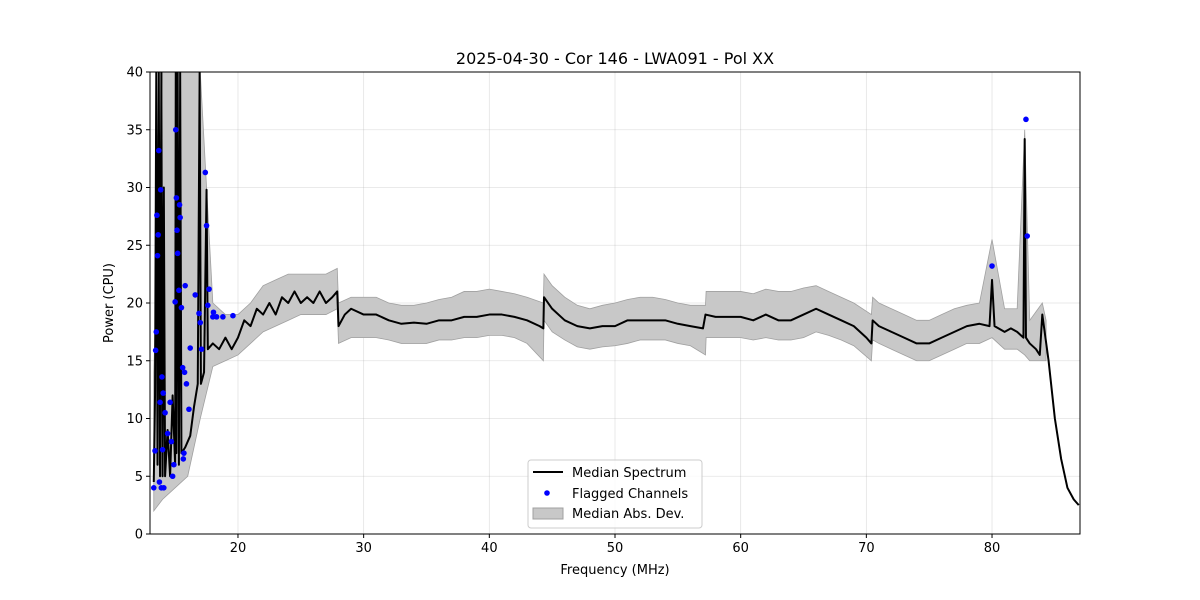  I want to click on legend-box, so click(615, 494).